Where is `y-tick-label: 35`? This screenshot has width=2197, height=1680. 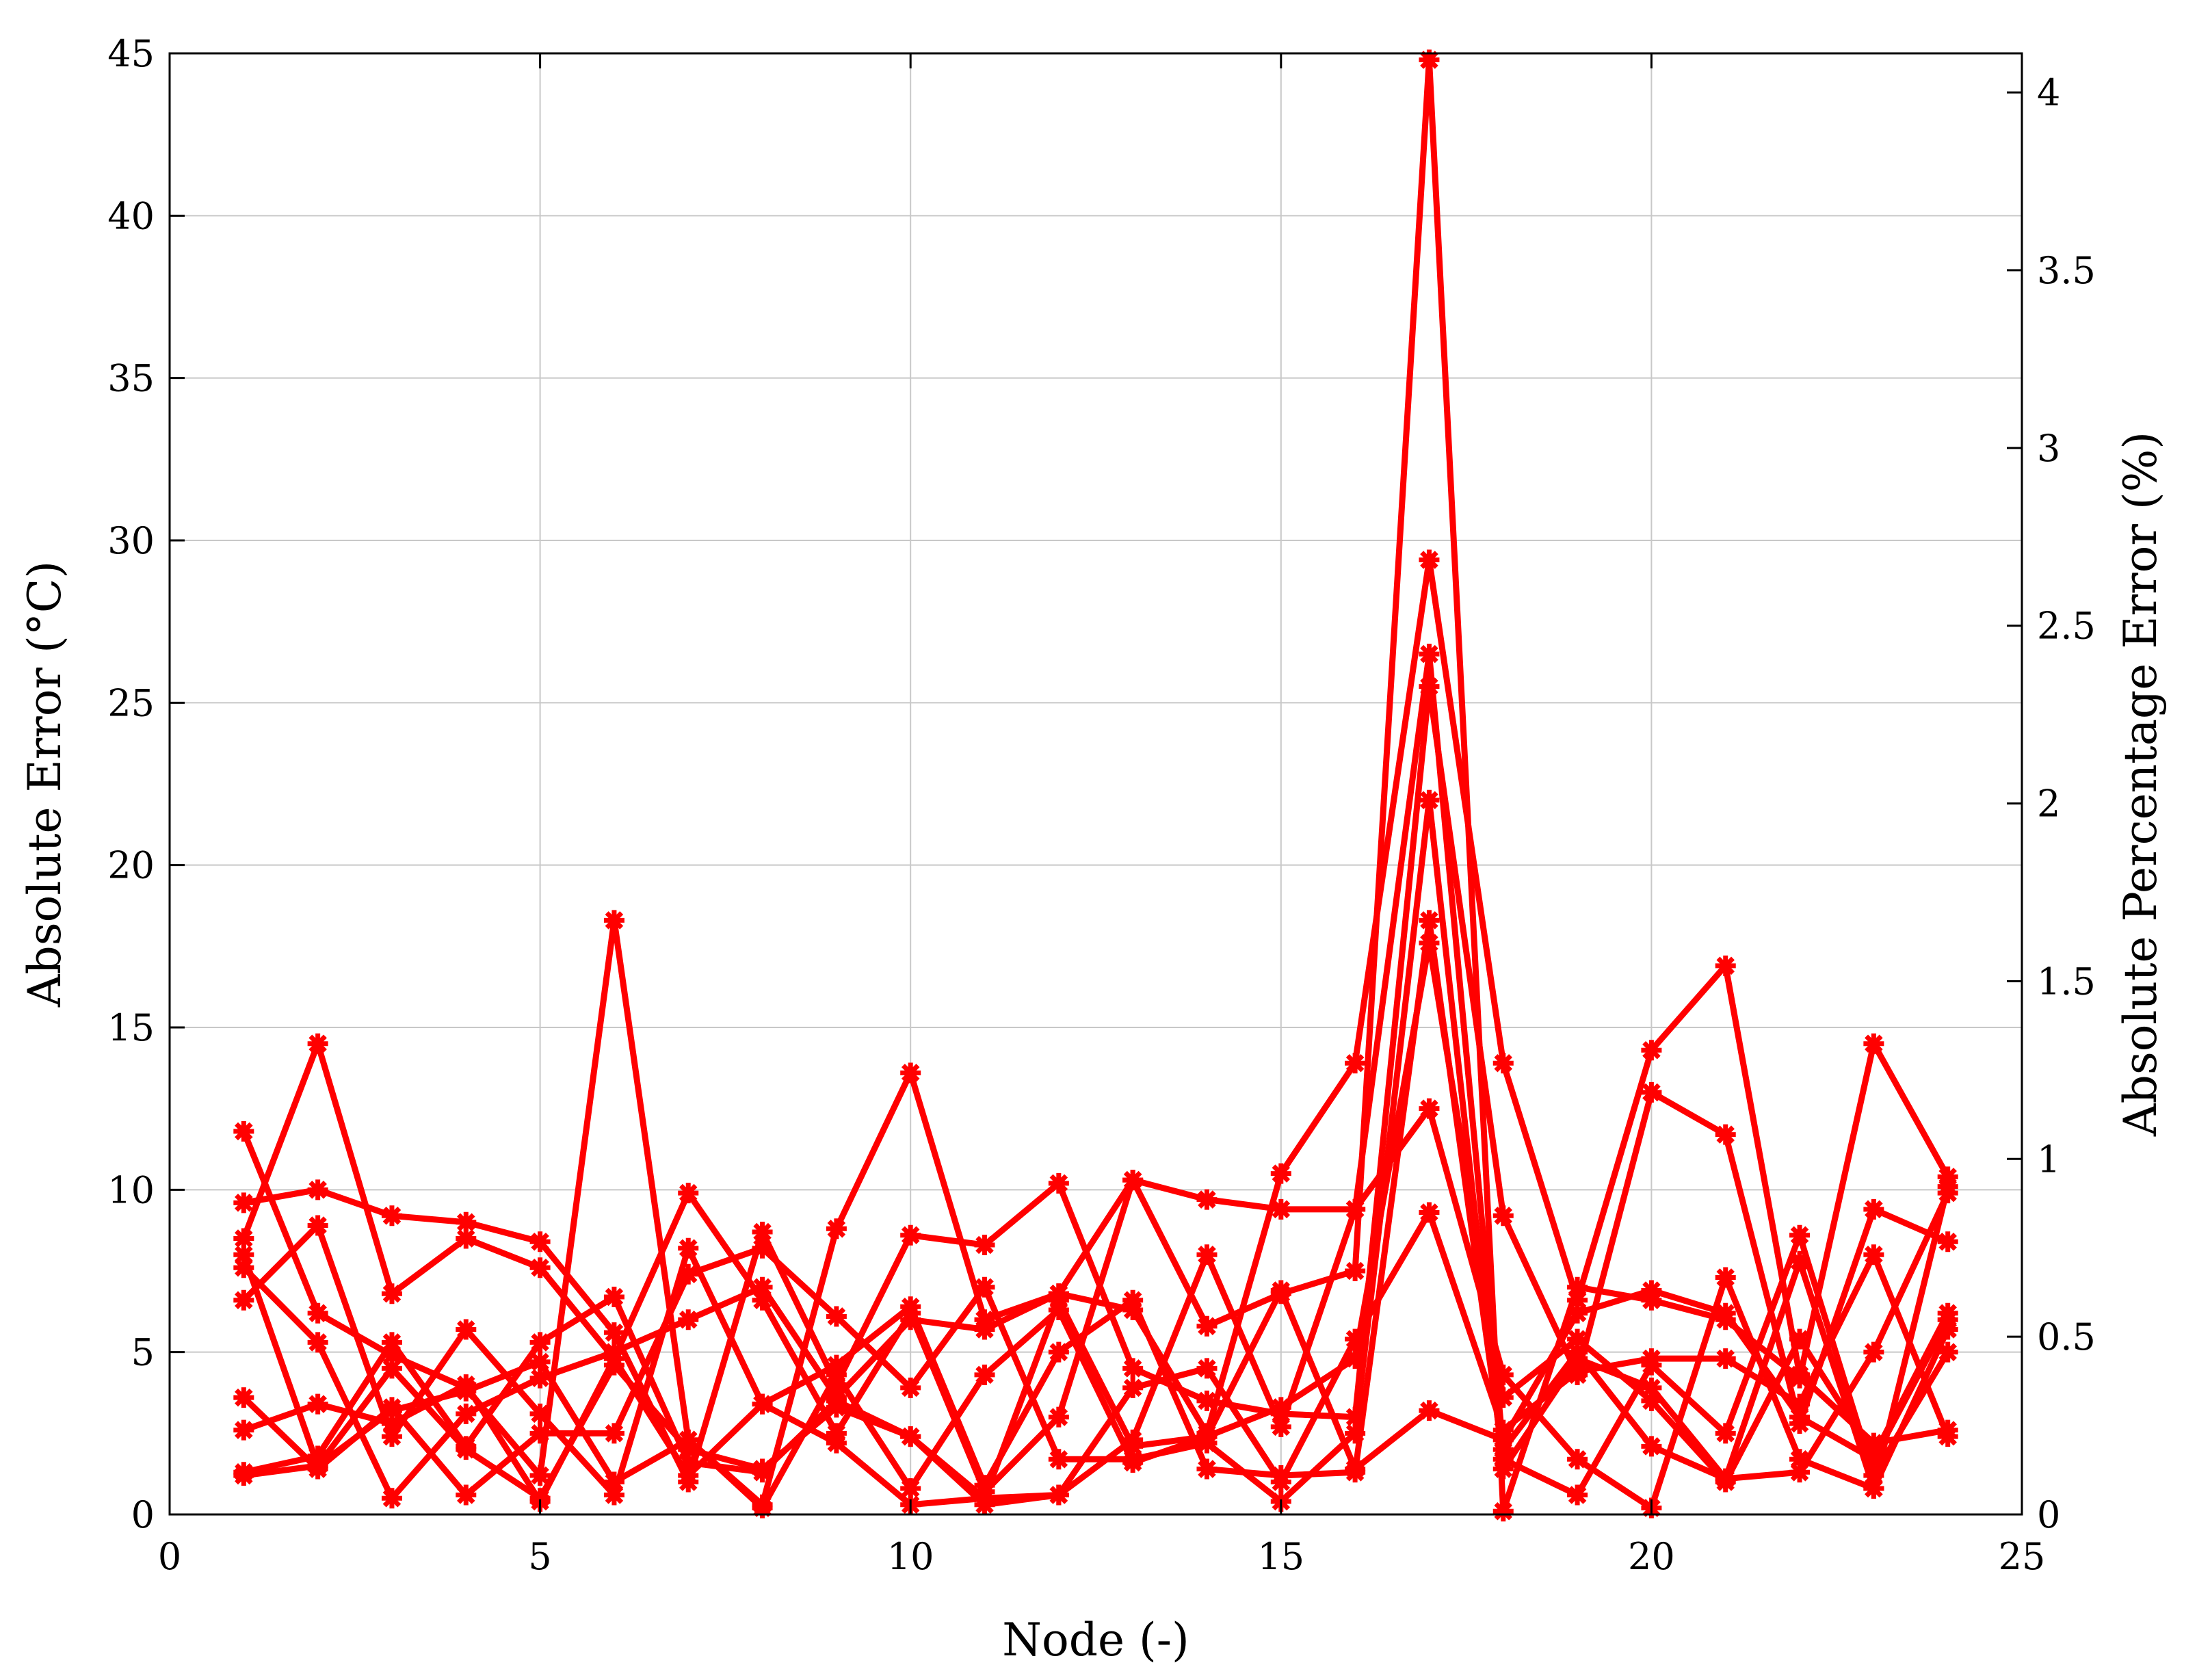
y-tick-label: 35 is located at coordinates (131, 378).